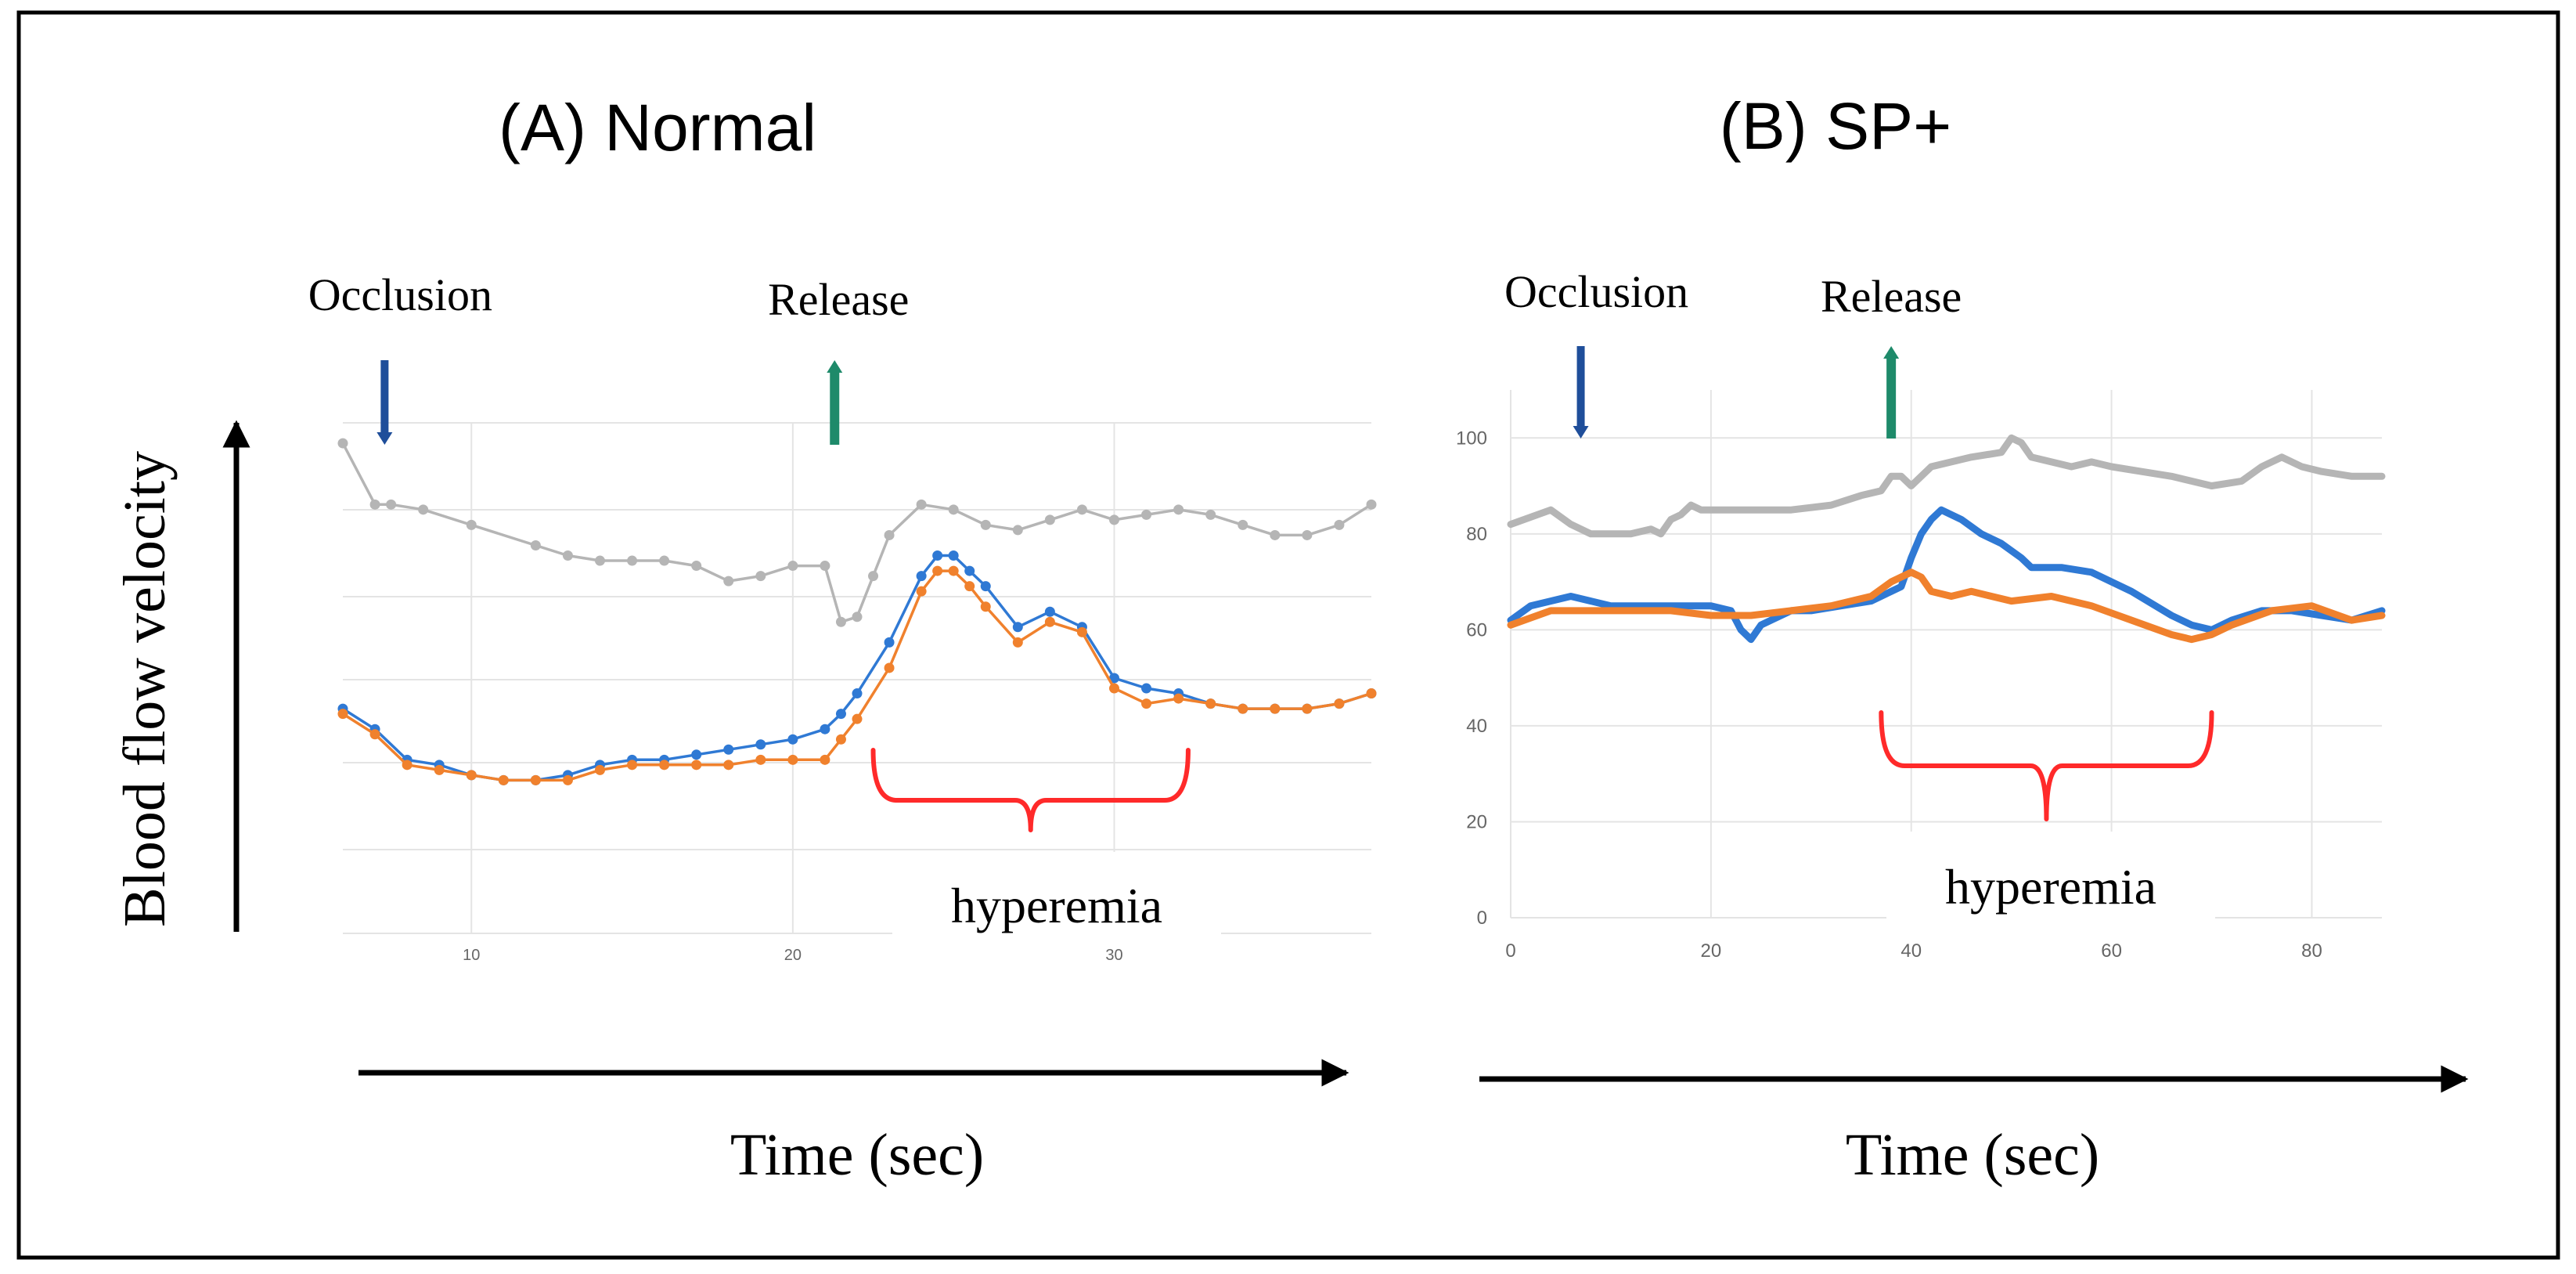 This screenshot has width=2576, height=1274. I want to click on panel-b-y-tick-label: 60, so click(1476, 630).